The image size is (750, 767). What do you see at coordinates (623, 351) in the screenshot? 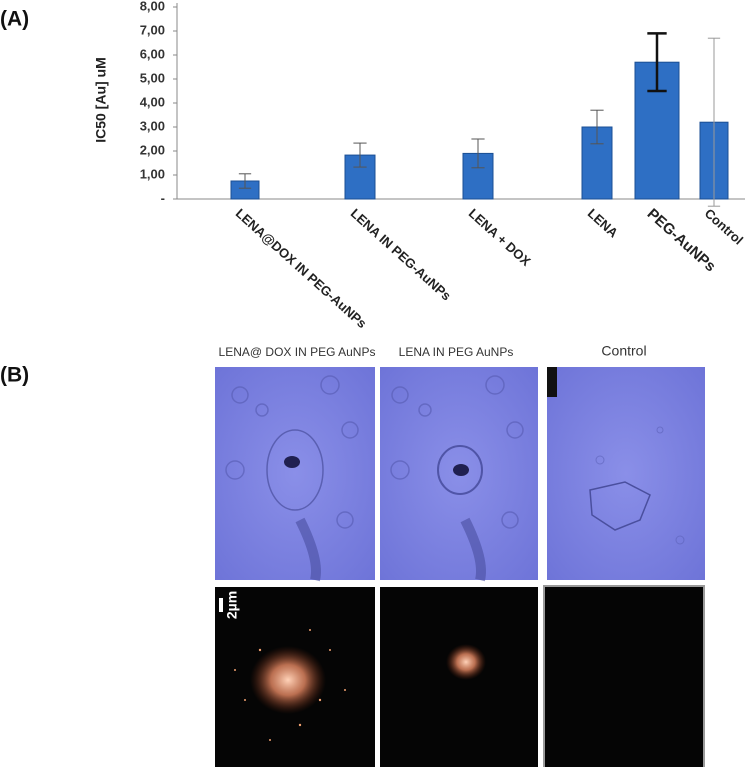
I see `image-caption: Control` at bounding box center [623, 351].